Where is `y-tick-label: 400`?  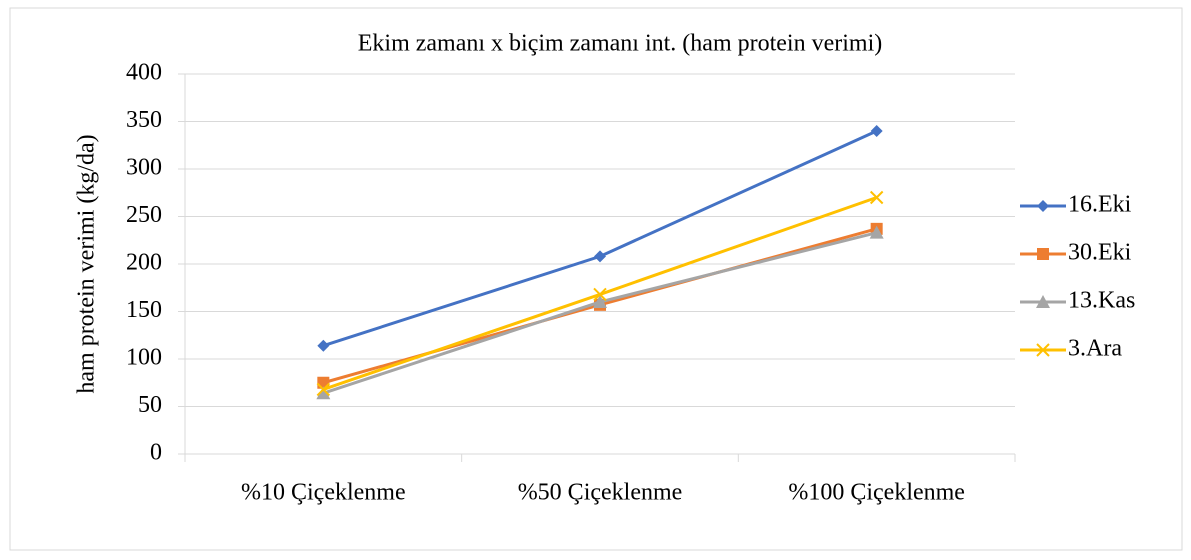 y-tick-label: 400 is located at coordinates (144, 73).